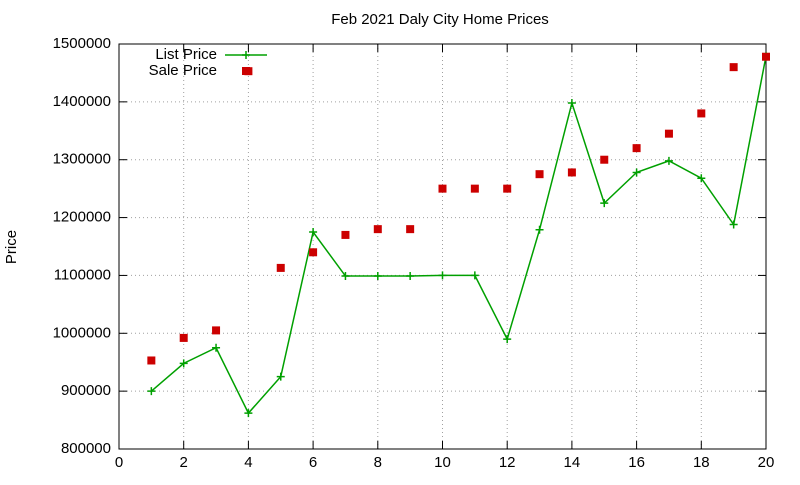 The image size is (800, 485). What do you see at coordinates (440, 19) in the screenshot?
I see `chart-title: Feb 2021 Daly City Home Prices` at bounding box center [440, 19].